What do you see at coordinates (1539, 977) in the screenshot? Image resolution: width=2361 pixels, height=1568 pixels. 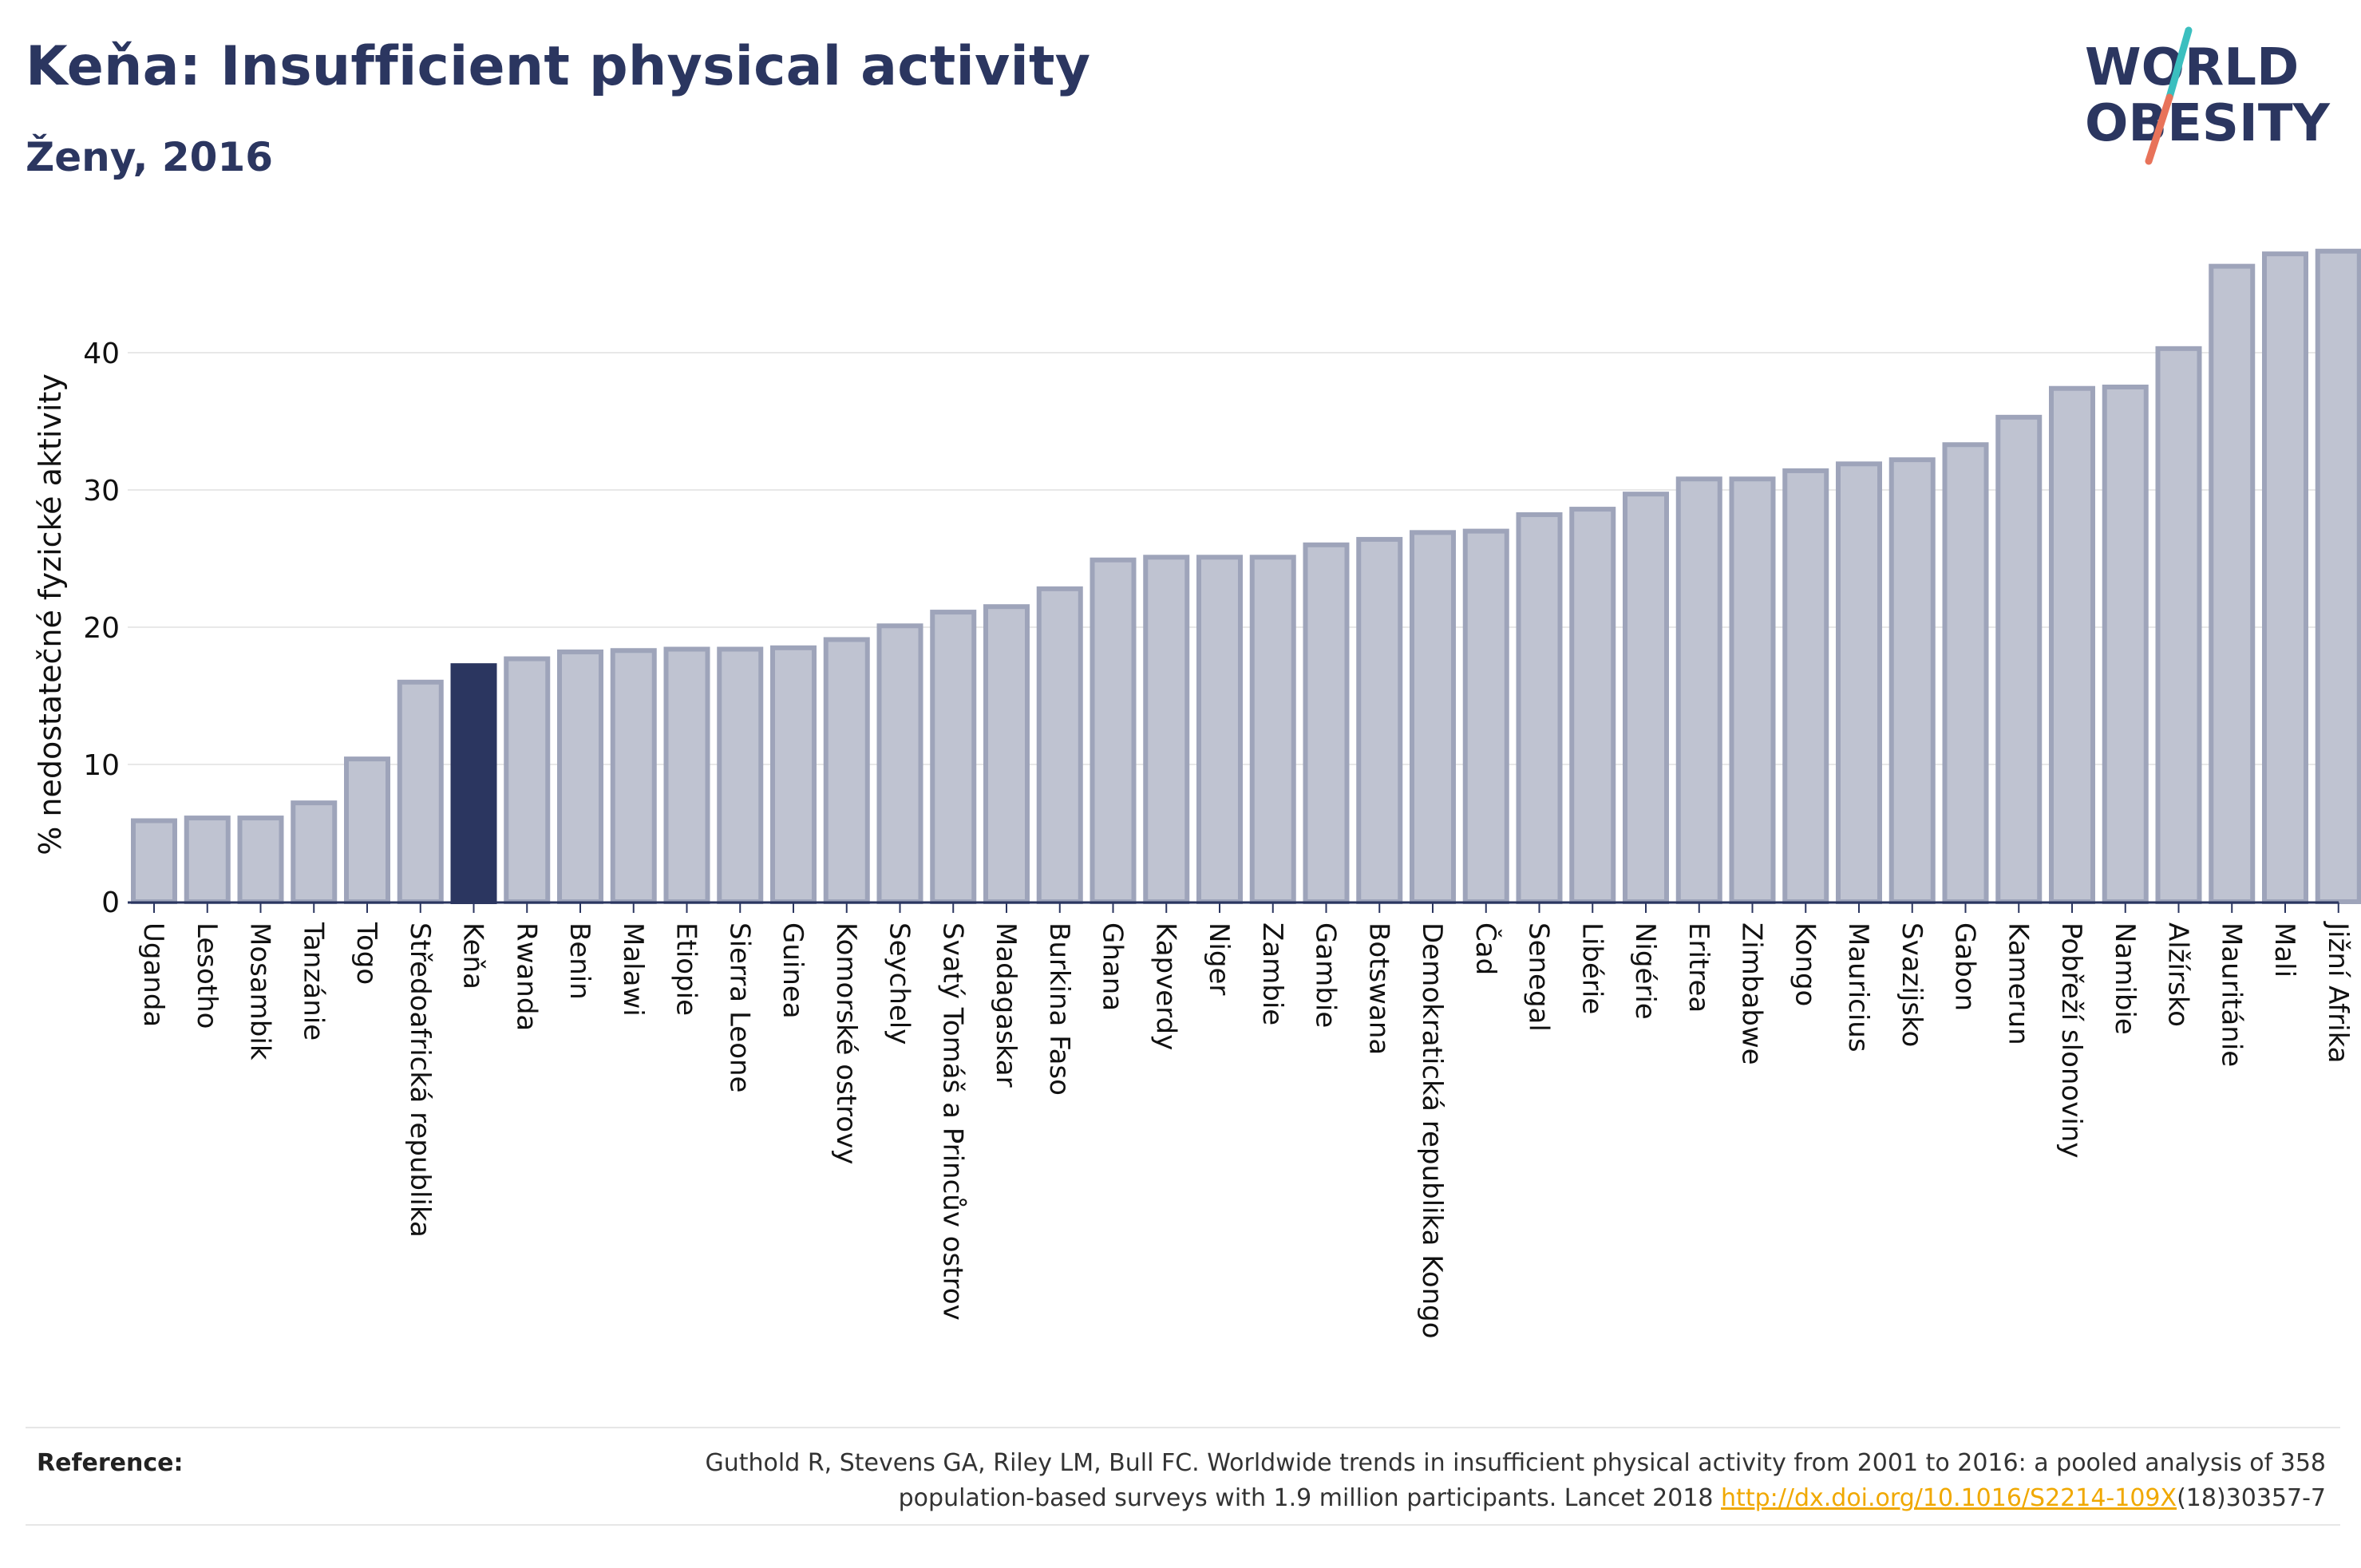 I see `x-tick-label-26: Senegal` at bounding box center [1539, 977].